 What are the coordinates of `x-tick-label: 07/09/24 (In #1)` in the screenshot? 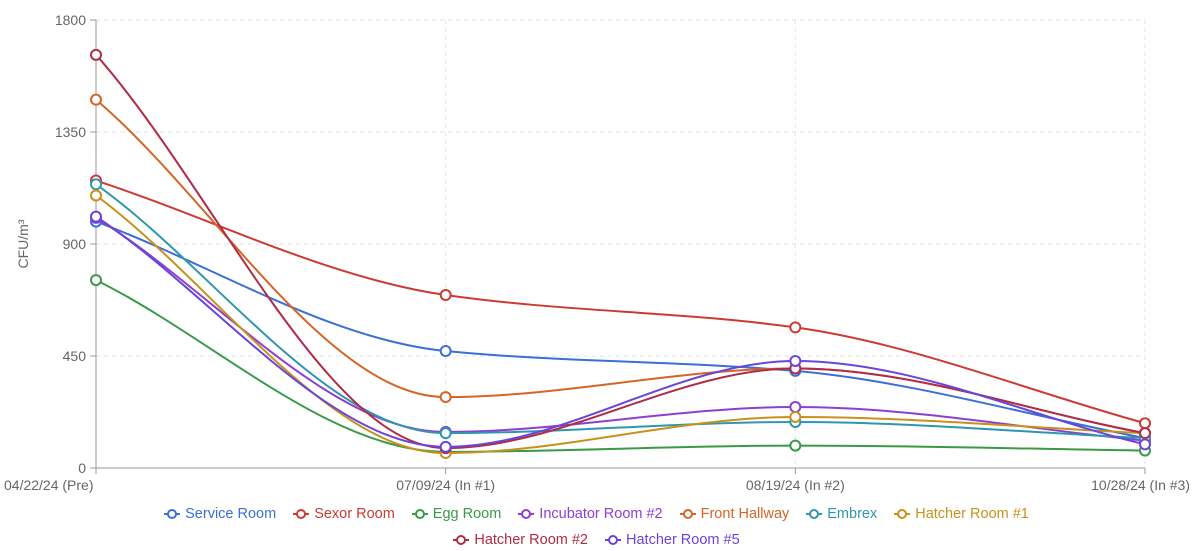 It's located at (445, 485).